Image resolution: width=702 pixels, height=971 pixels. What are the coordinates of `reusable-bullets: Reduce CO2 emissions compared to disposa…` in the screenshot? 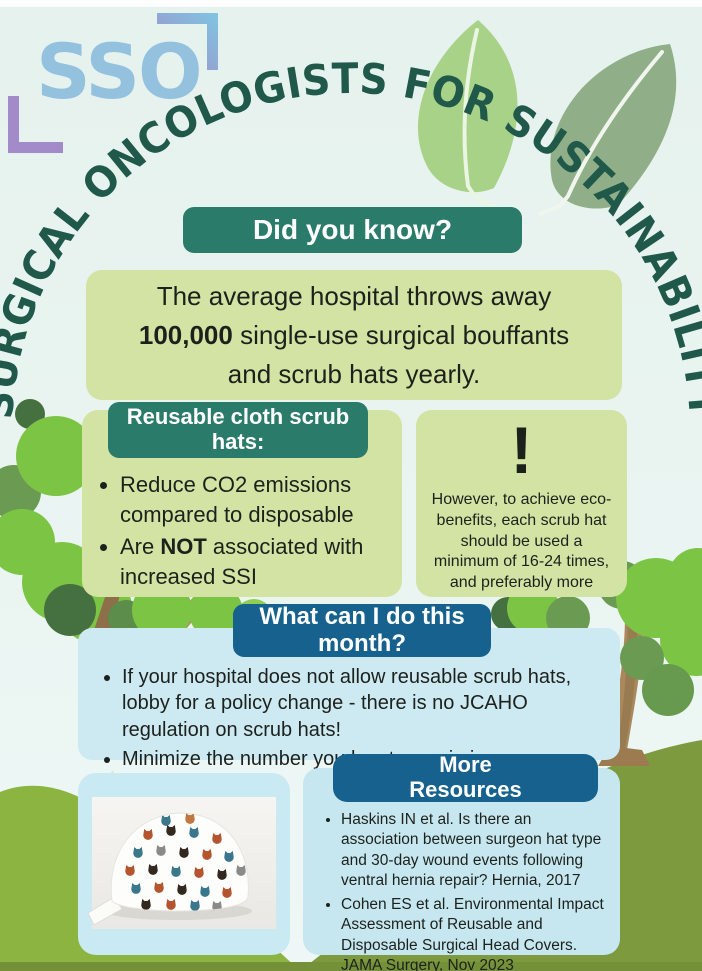 It's located at (243, 531).